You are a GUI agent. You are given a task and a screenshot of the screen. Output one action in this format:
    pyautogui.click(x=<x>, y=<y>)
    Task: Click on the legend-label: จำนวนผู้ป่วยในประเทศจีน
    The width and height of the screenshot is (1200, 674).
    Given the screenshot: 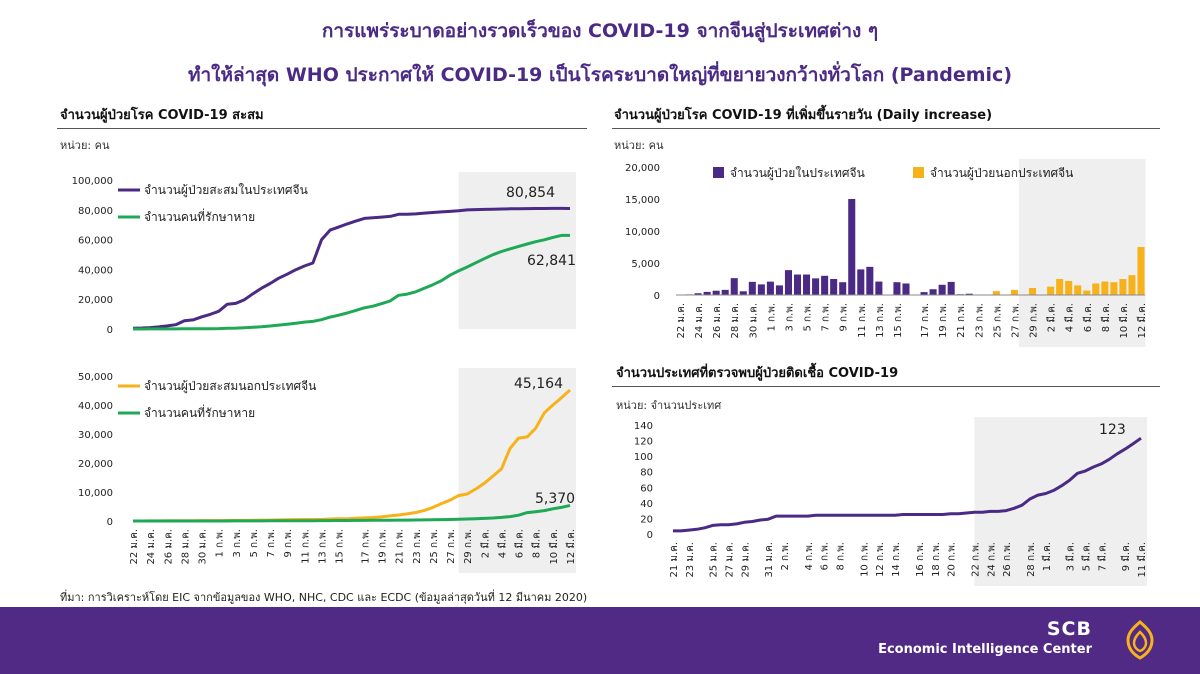 What is the action you would take?
    pyautogui.click(x=797, y=173)
    